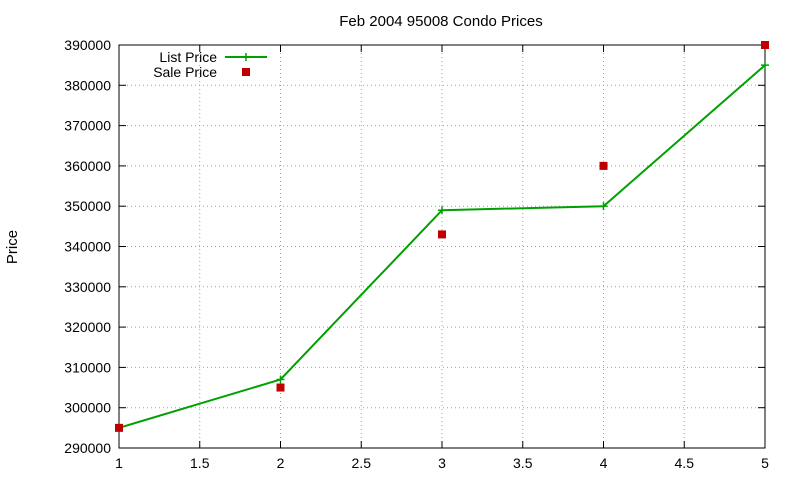 Image resolution: width=800 pixels, height=480 pixels. What do you see at coordinates (87, 408) in the screenshot?
I see `y-tick-label: 300000` at bounding box center [87, 408].